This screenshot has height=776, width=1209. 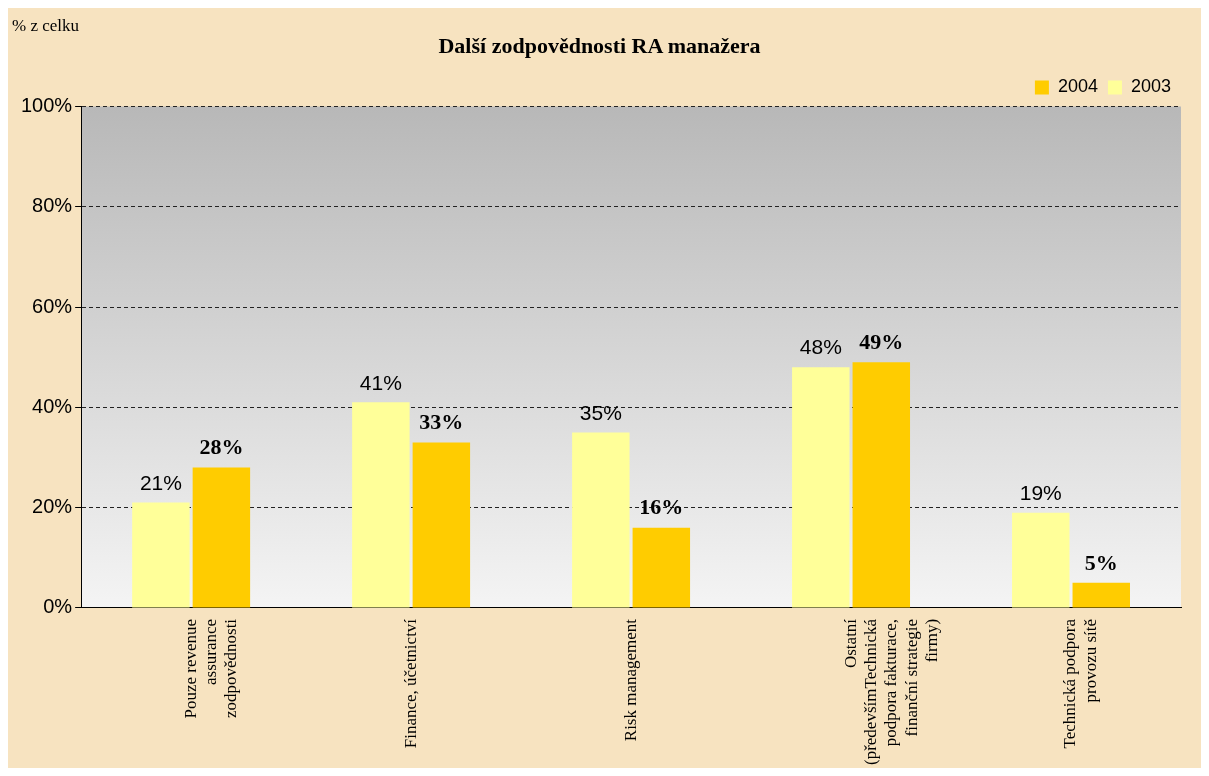 I want to click on y-tick-label: 20%, so click(x=52, y=506).